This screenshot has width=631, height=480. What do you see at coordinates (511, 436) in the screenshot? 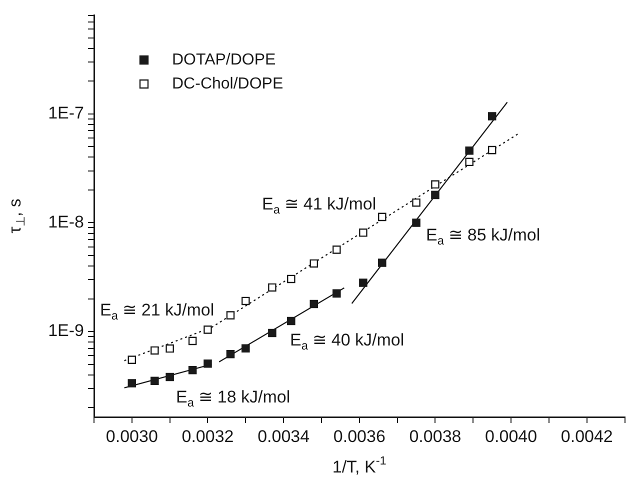
I see `x-tick-label: 0.0040` at bounding box center [511, 436].